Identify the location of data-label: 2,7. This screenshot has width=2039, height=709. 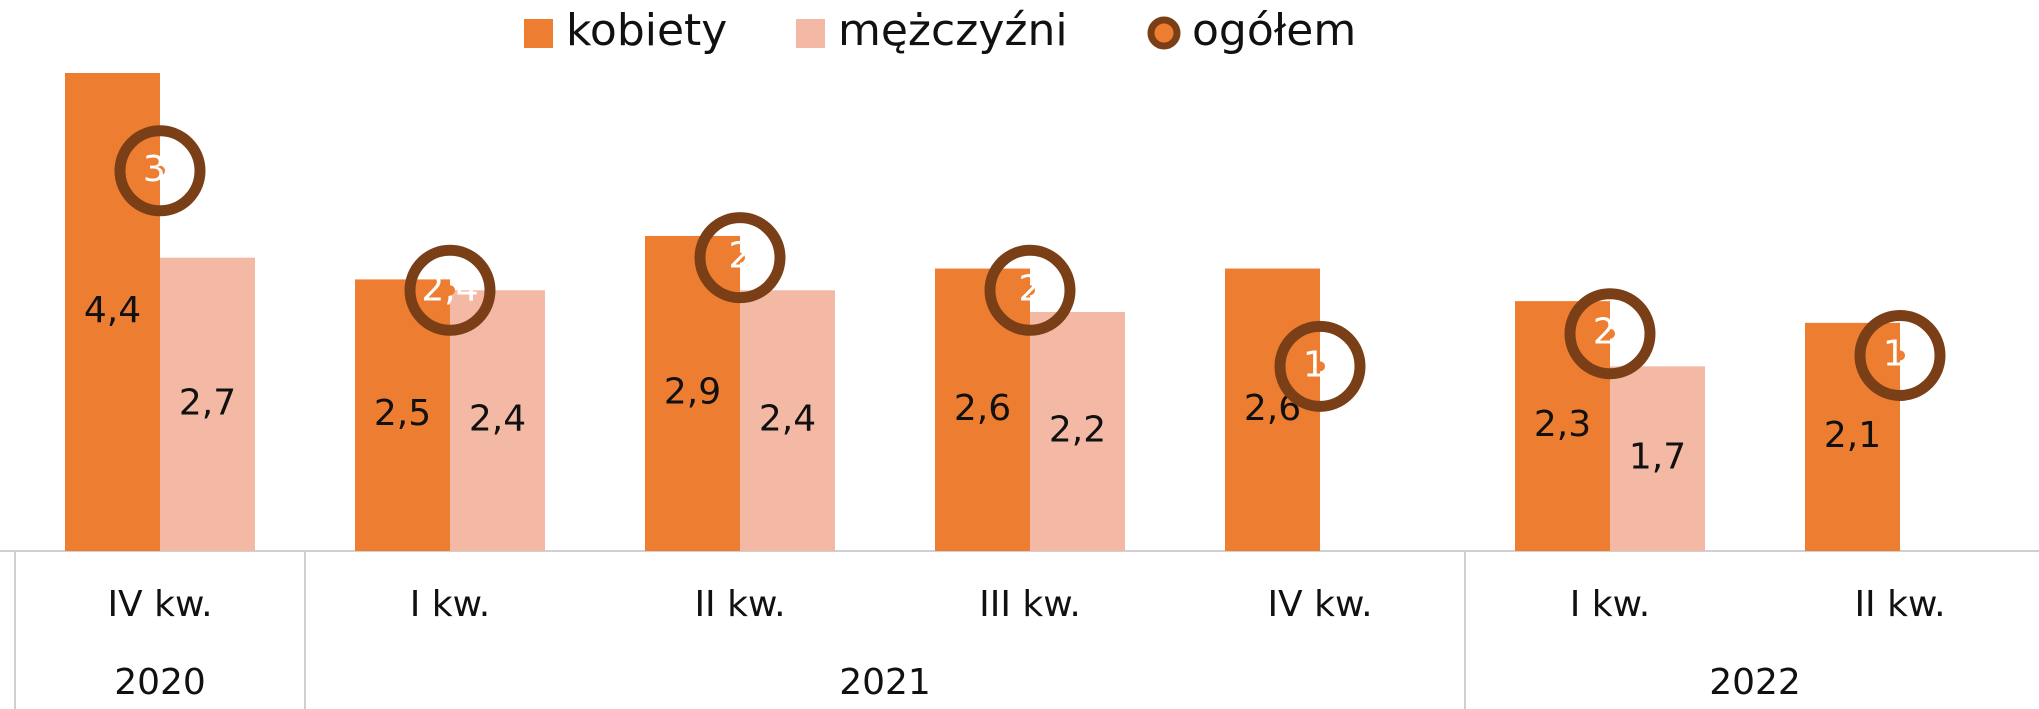
(207, 402).